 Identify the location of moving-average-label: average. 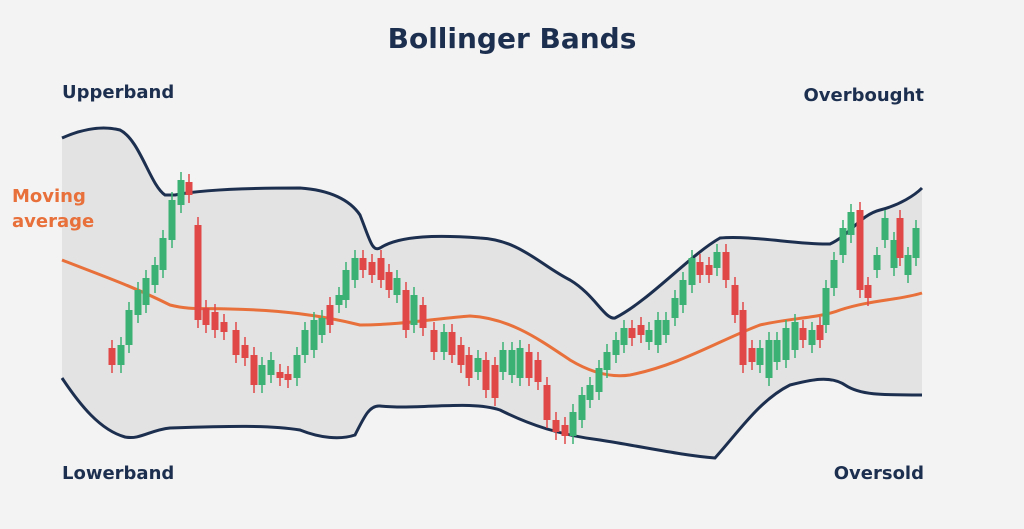
(53, 221).